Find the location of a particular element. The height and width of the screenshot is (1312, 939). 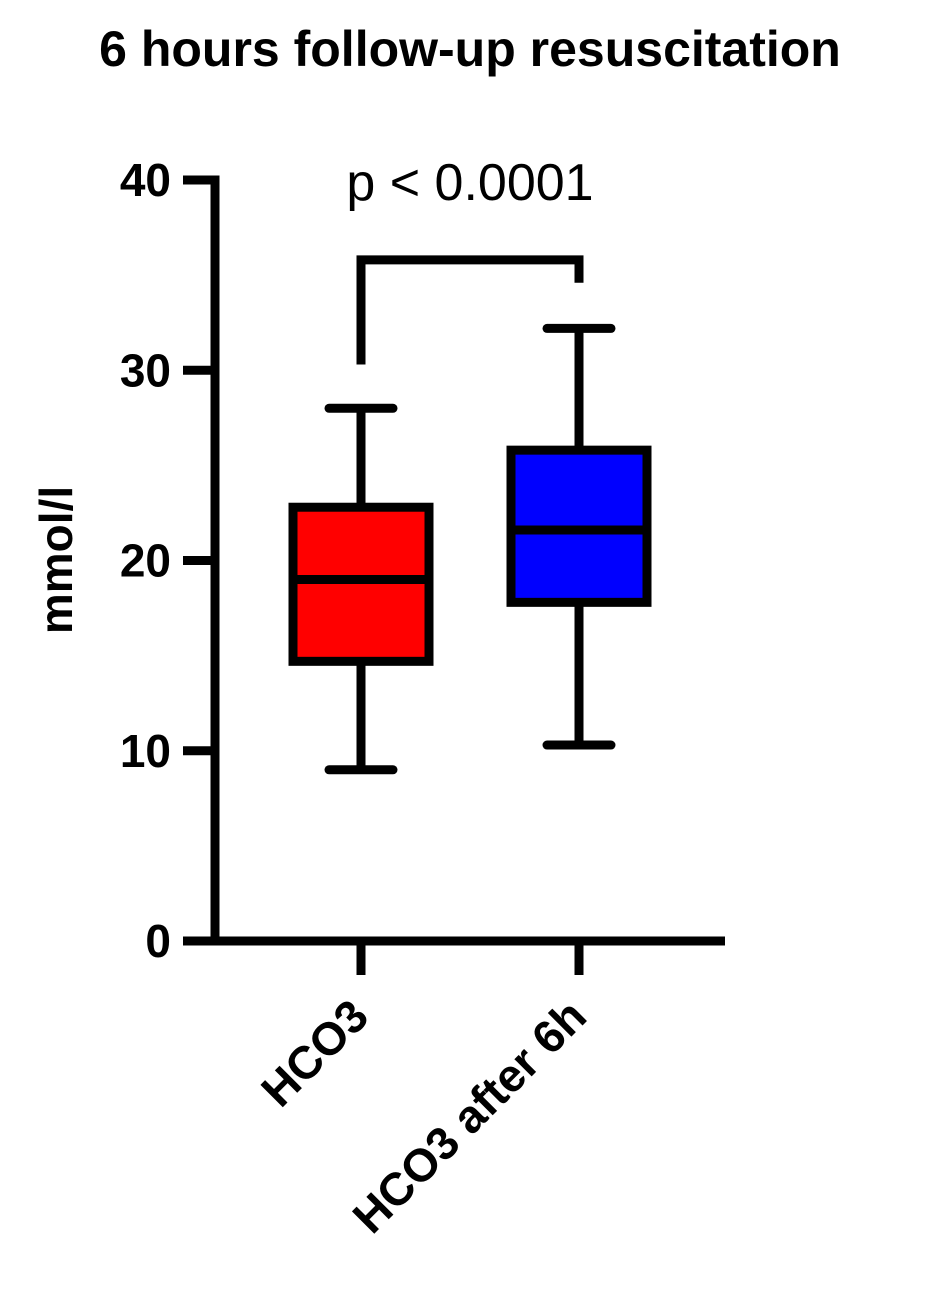

box-plots is located at coordinates (470, 549).